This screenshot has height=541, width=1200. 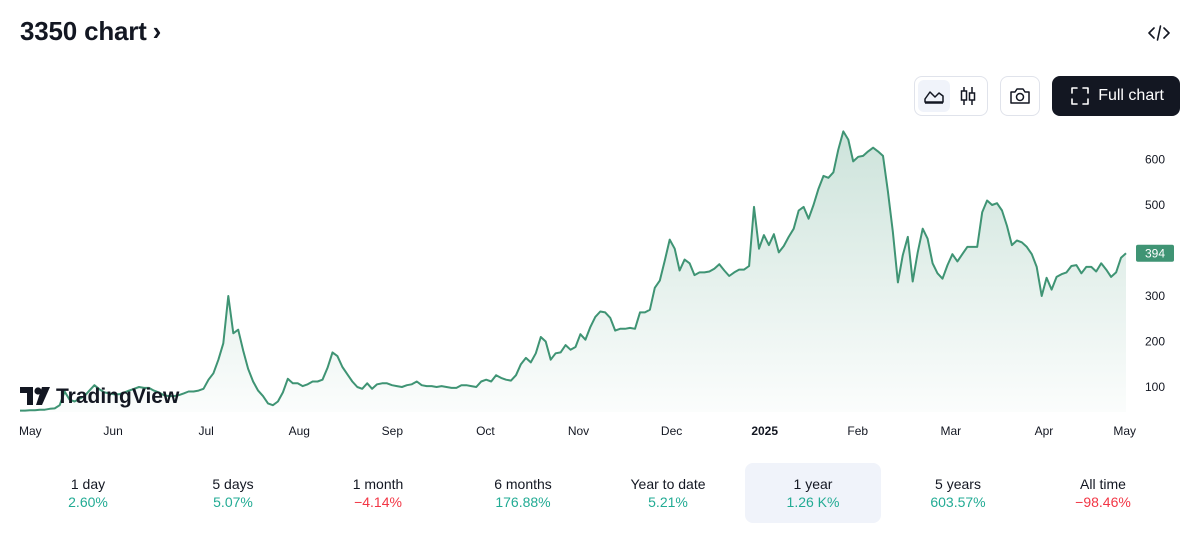 I want to click on chart-toolbar: Full chart, so click(x=1047, y=96).